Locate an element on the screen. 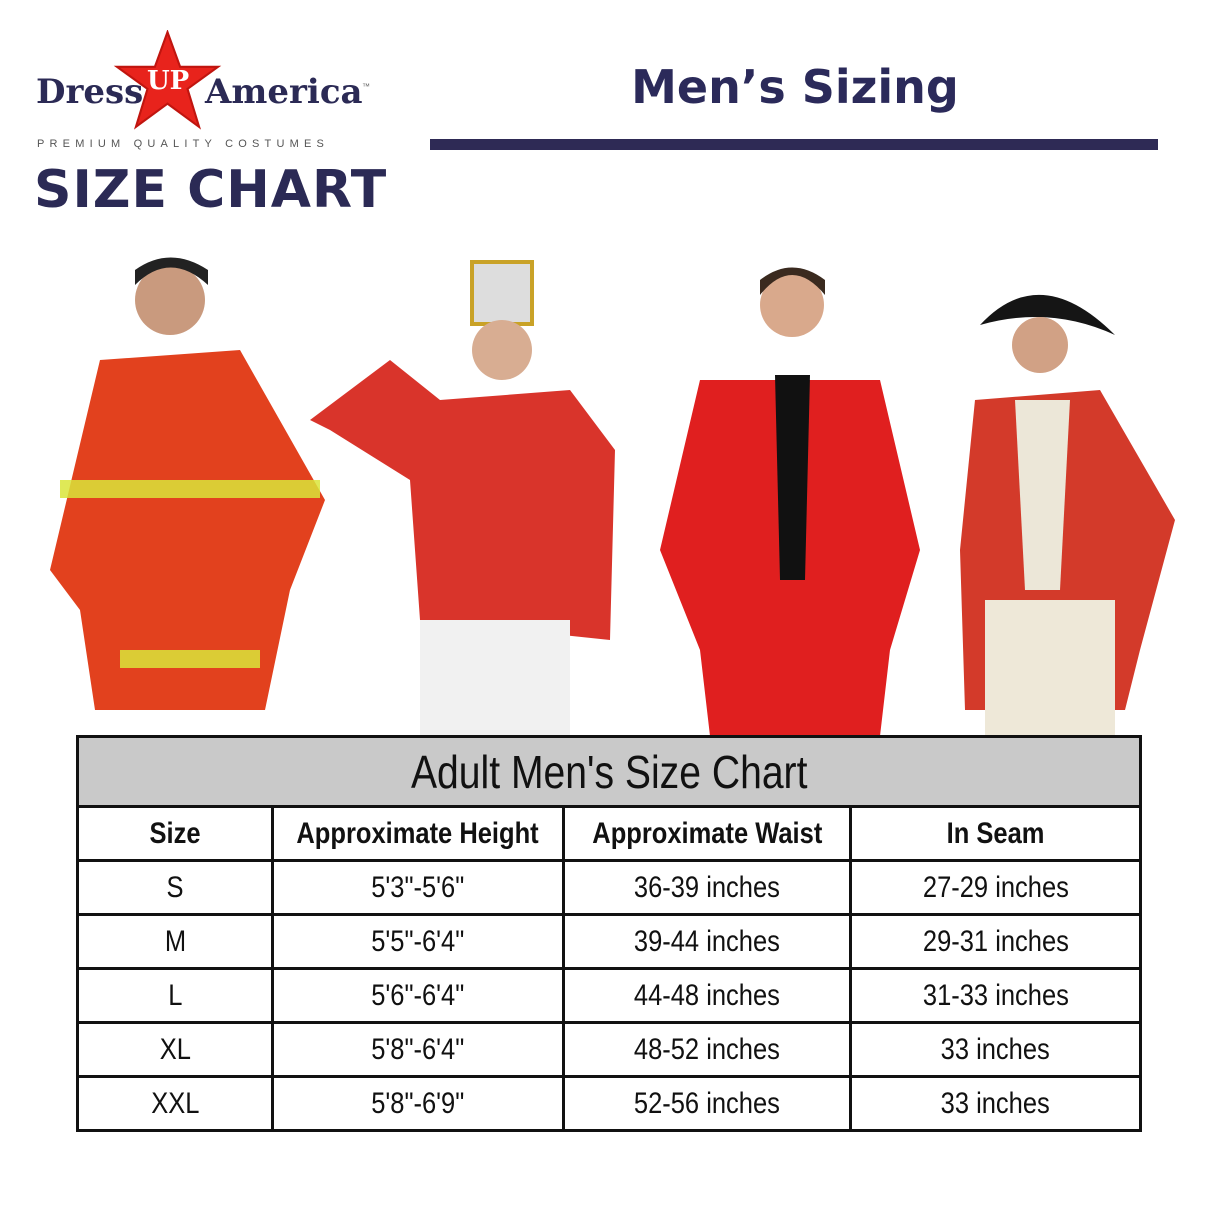  table-row: XXL 5'8"-6'9" 52-56 inches 33 inches is located at coordinates (609, 1103).